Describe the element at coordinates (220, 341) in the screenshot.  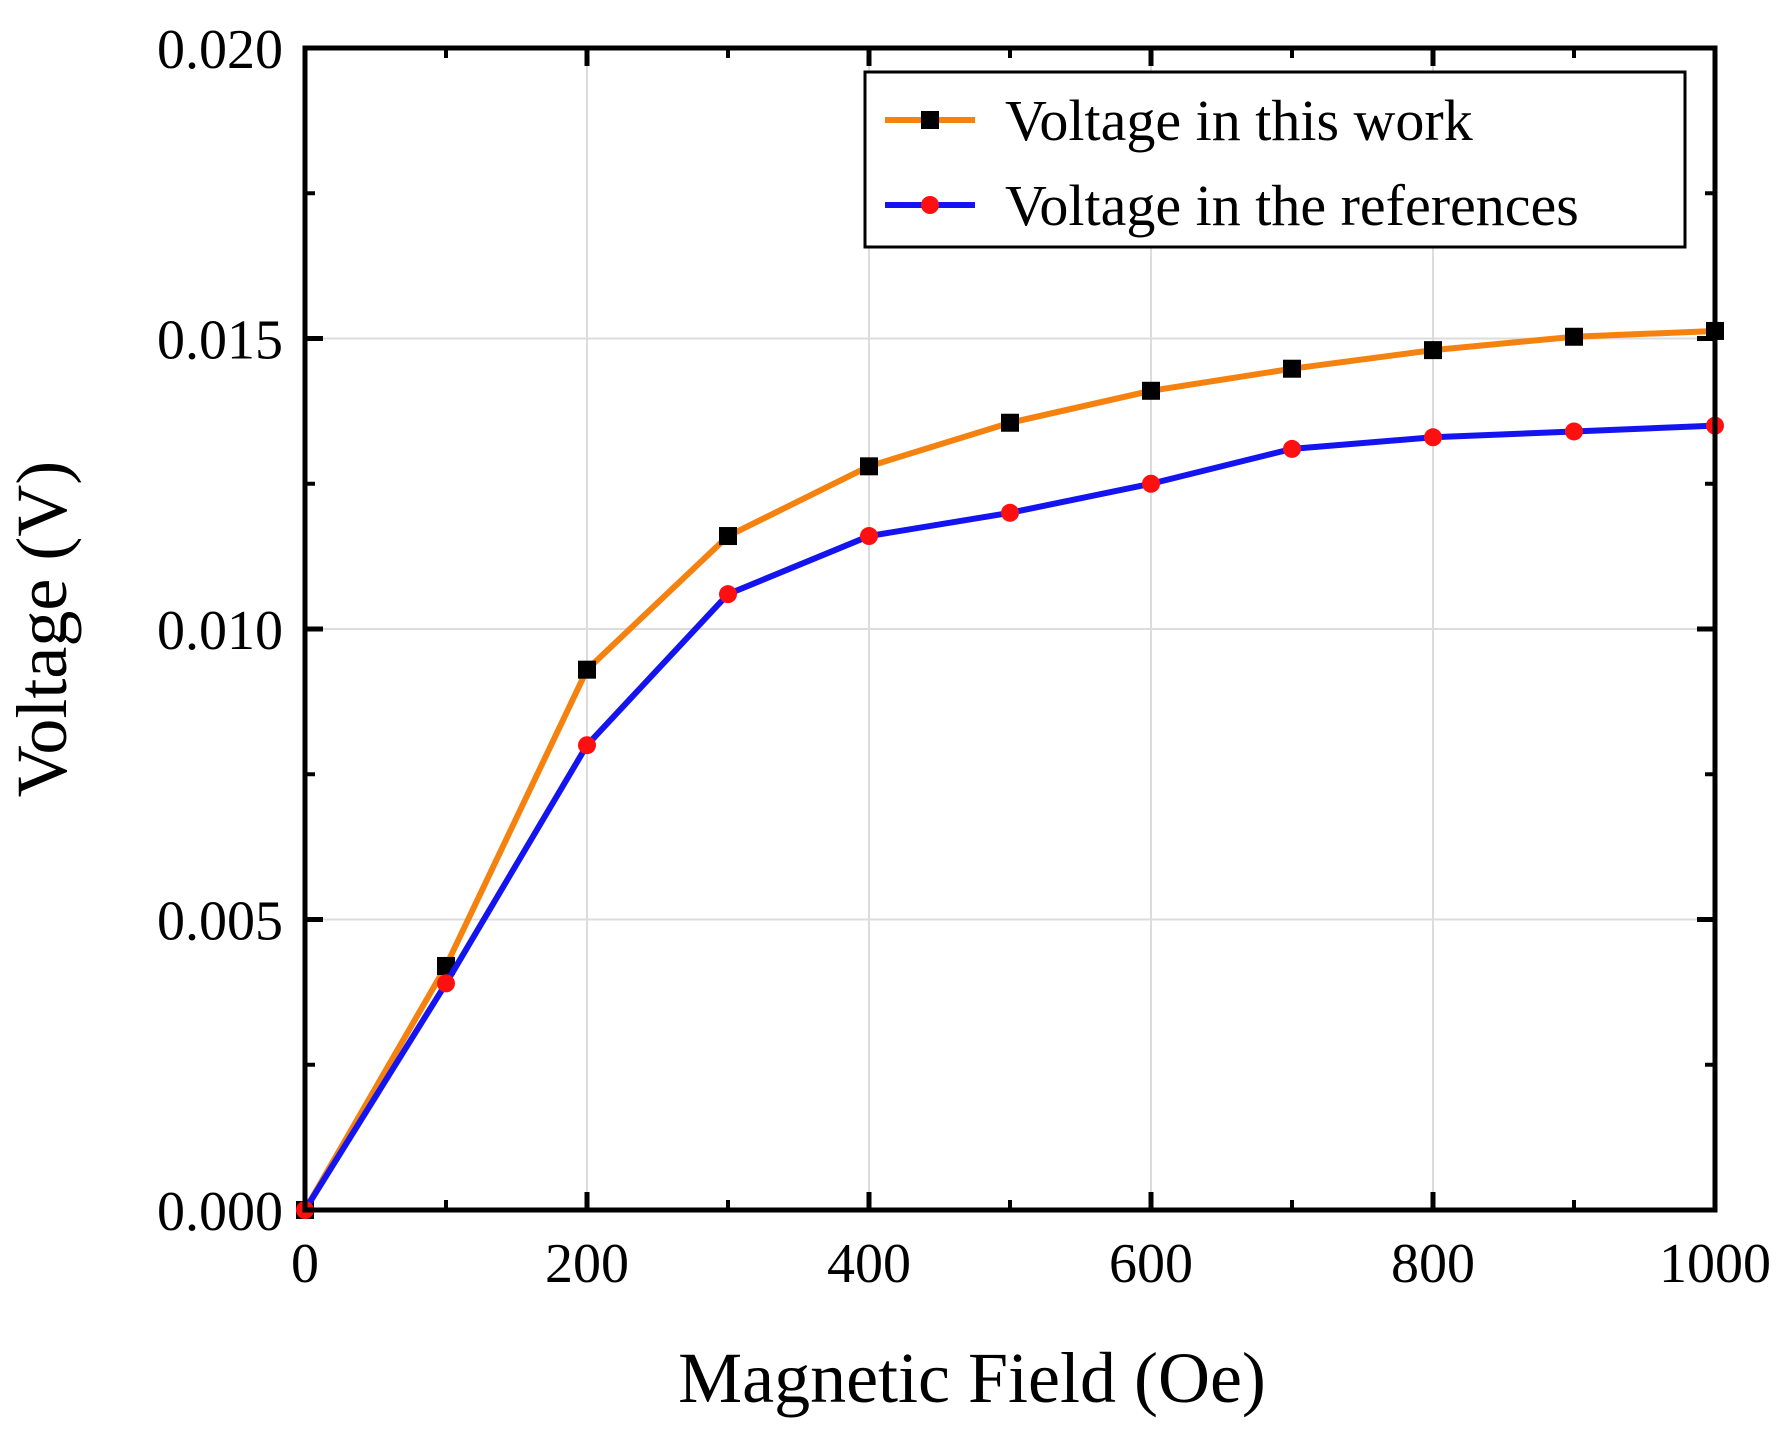
I see `y-tick-label: 0.015` at that location.